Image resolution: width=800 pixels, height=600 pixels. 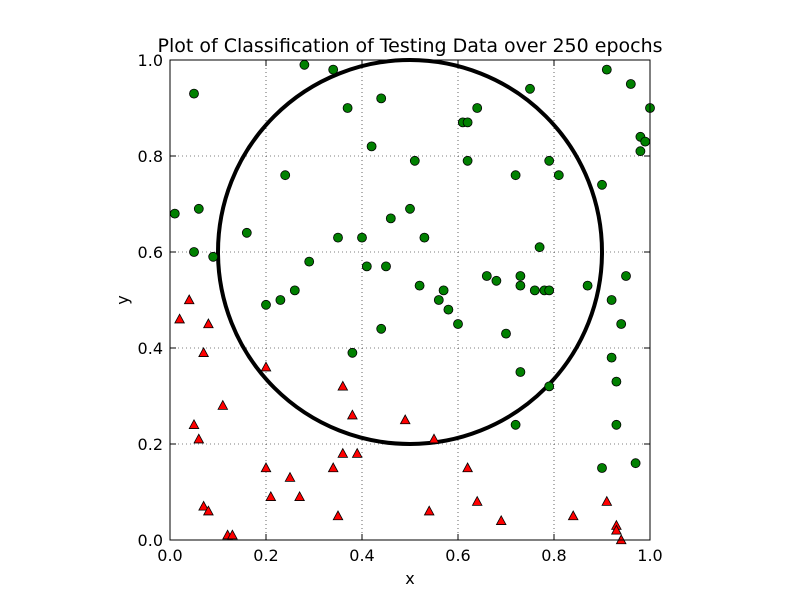 What do you see at coordinates (150, 540) in the screenshot?
I see `y-tick-label: 0.0` at bounding box center [150, 540].